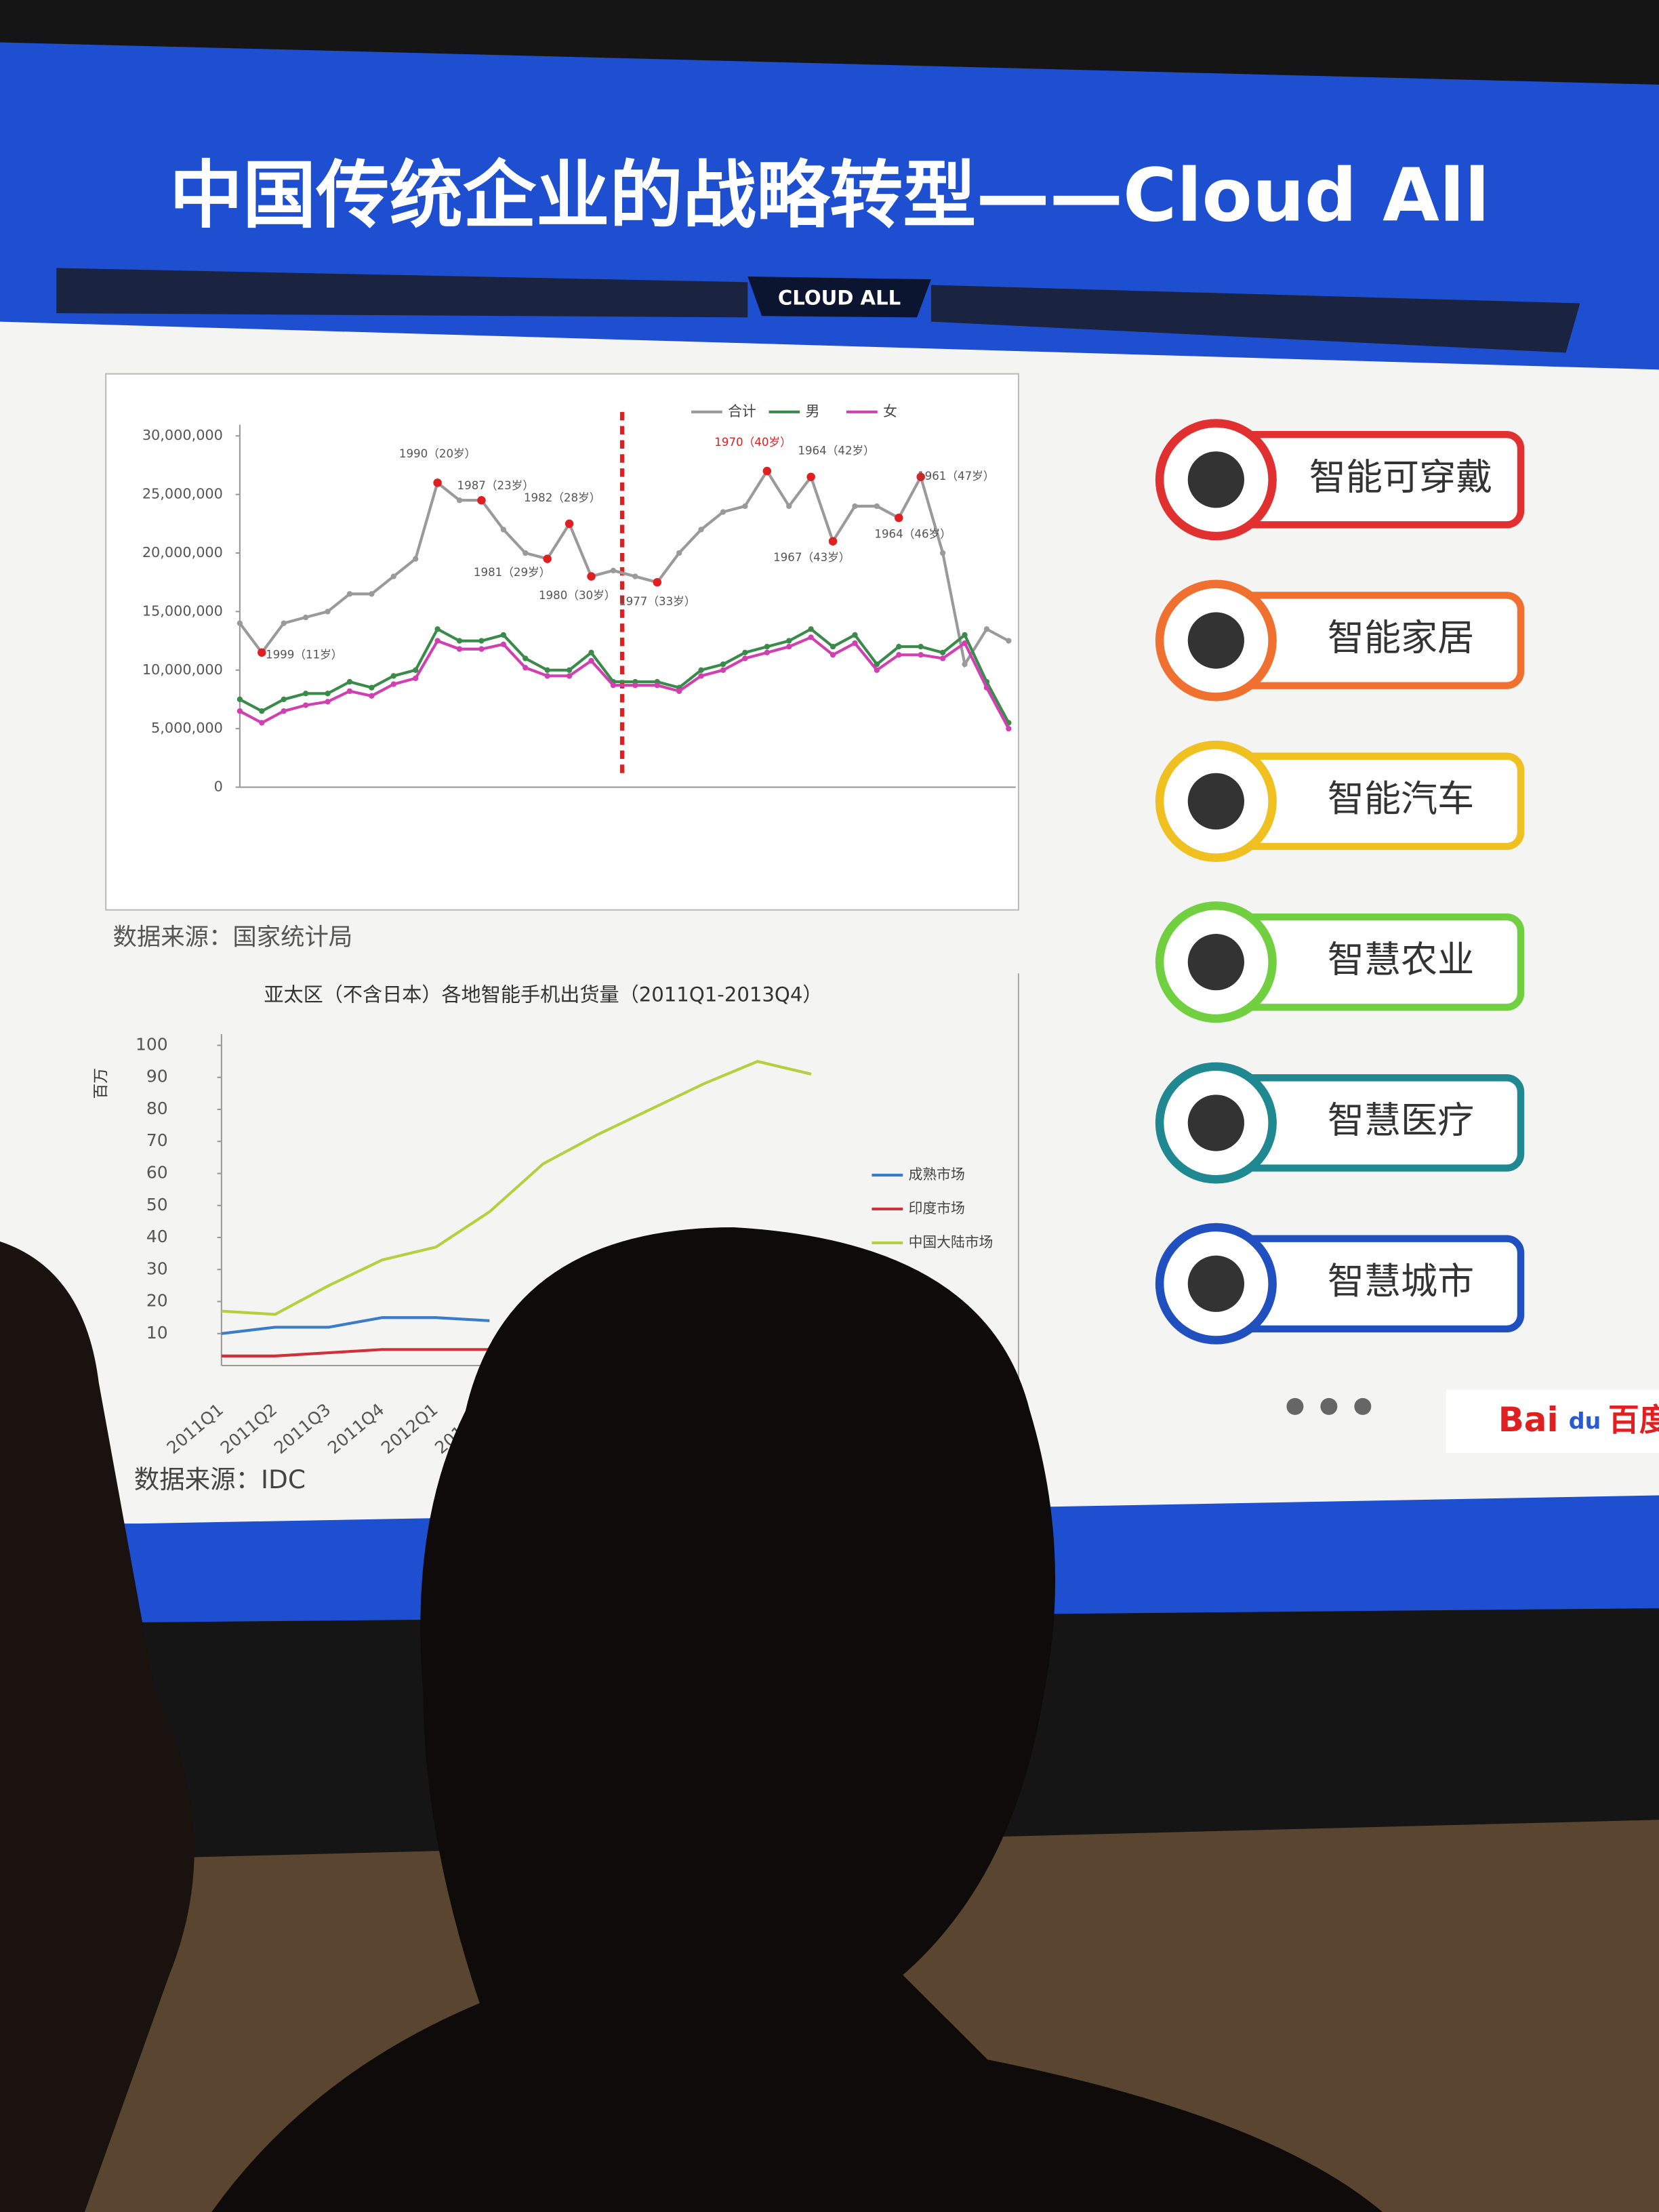  What do you see at coordinates (812, 557) in the screenshot?
I see `annotation: 1967（43岁）` at bounding box center [812, 557].